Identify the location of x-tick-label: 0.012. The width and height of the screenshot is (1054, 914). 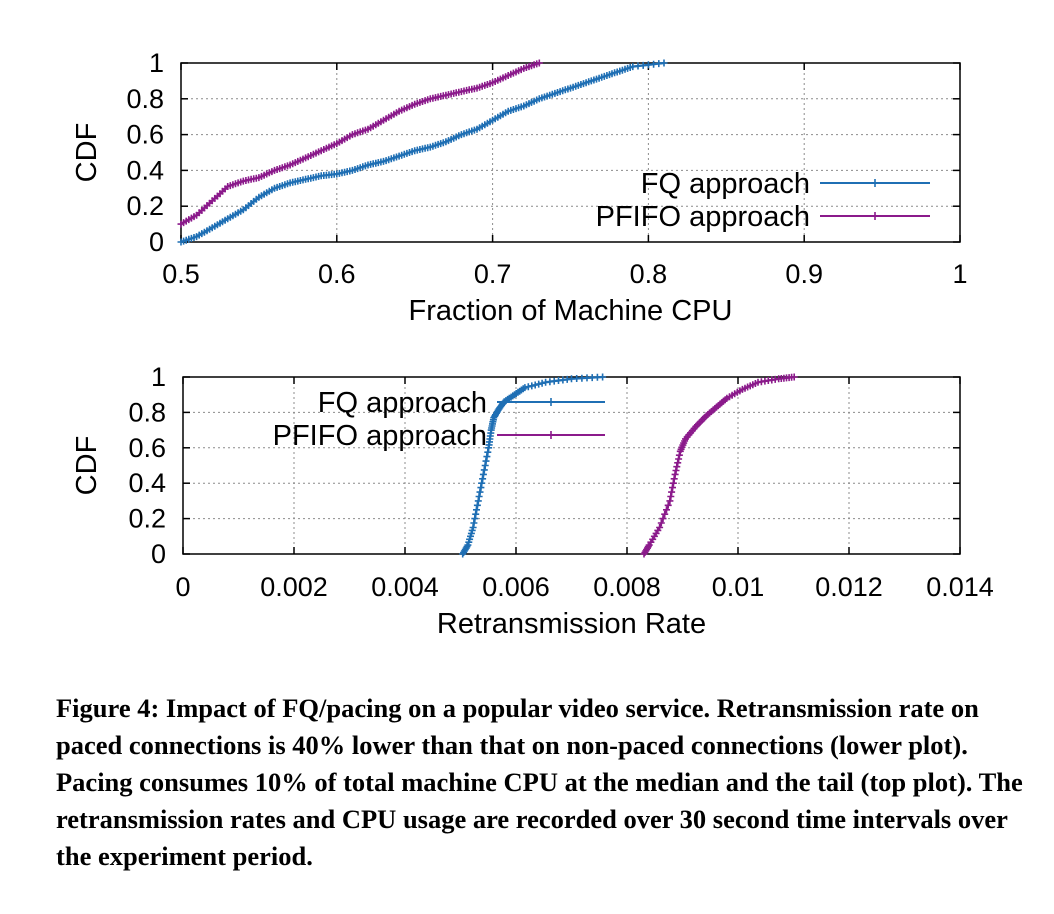
(849, 587).